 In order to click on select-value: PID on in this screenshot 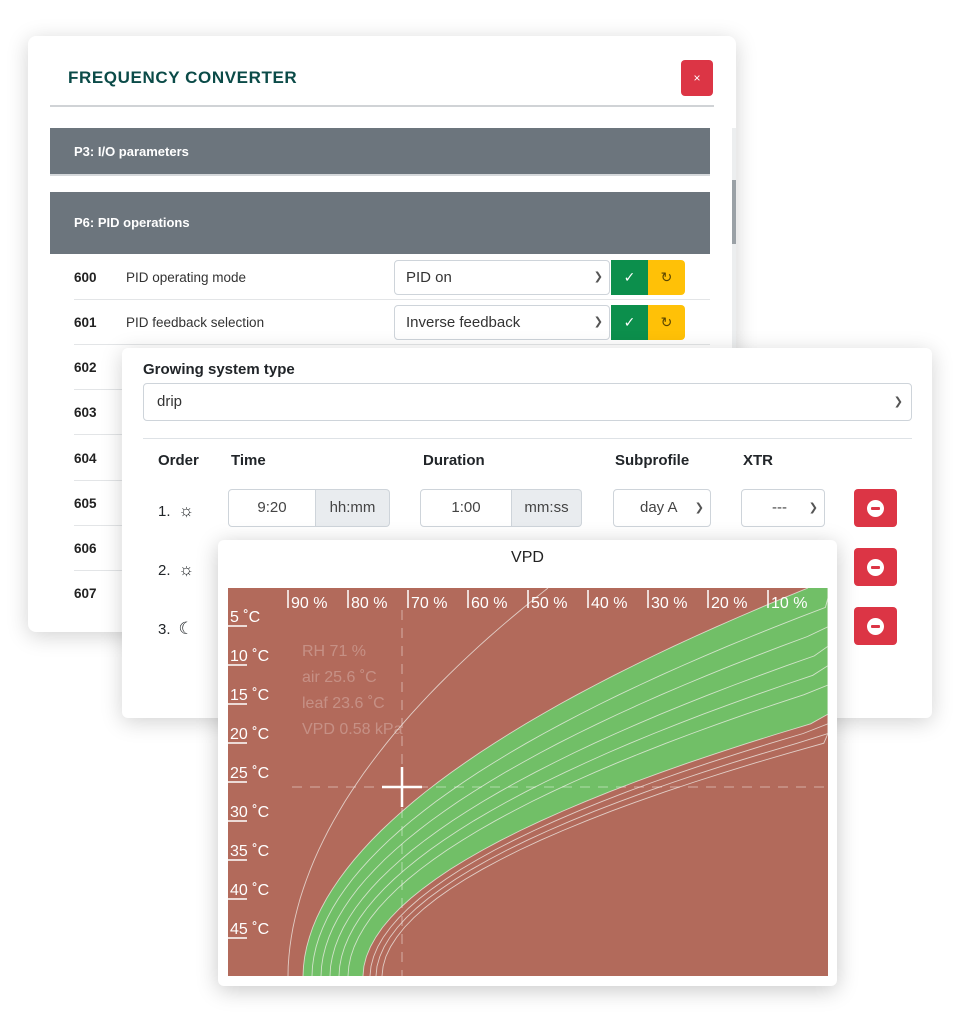, I will do `click(429, 277)`.